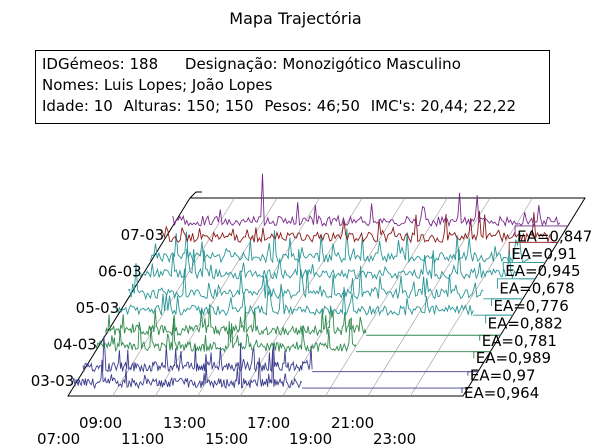 The width and height of the screenshot is (591, 447). I want to click on bmi-value: 20,44; 22,22, so click(468, 106).